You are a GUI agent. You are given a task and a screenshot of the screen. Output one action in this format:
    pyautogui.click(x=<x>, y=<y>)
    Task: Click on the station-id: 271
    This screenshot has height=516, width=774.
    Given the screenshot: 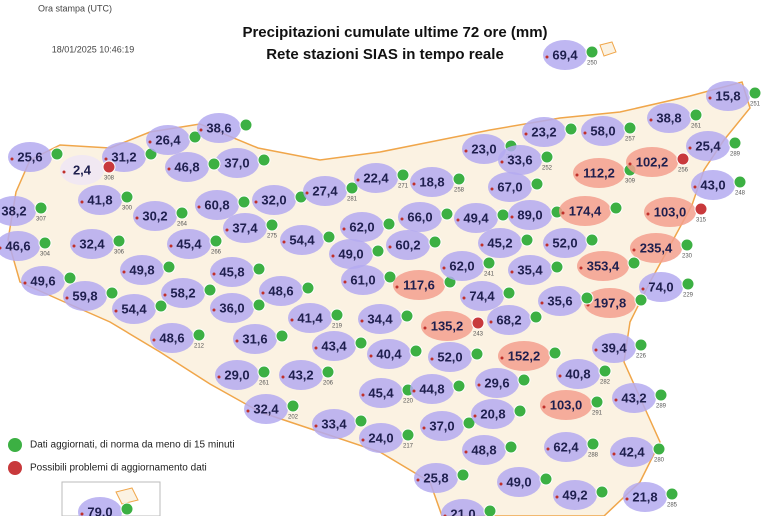 What is the action you would take?
    pyautogui.click(x=403, y=187)
    